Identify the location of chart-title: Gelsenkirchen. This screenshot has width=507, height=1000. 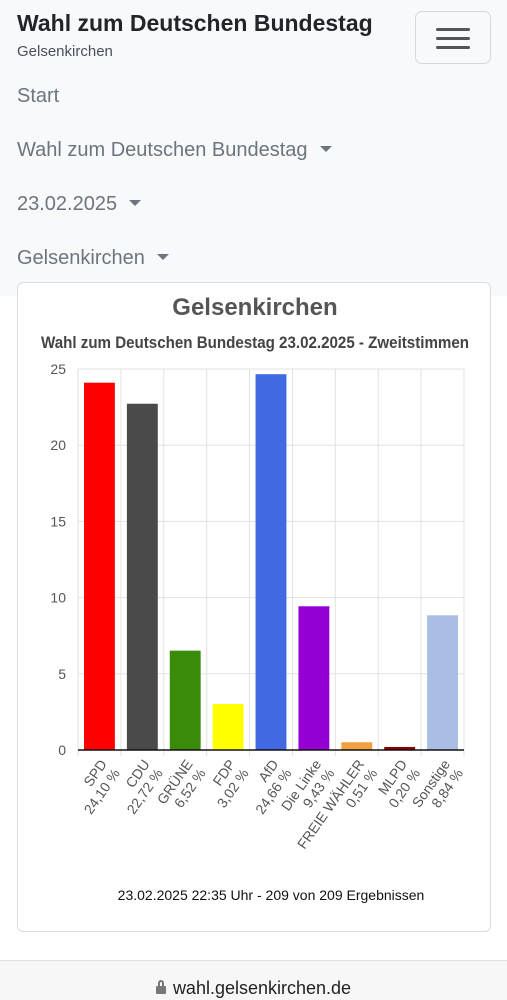
(254, 307).